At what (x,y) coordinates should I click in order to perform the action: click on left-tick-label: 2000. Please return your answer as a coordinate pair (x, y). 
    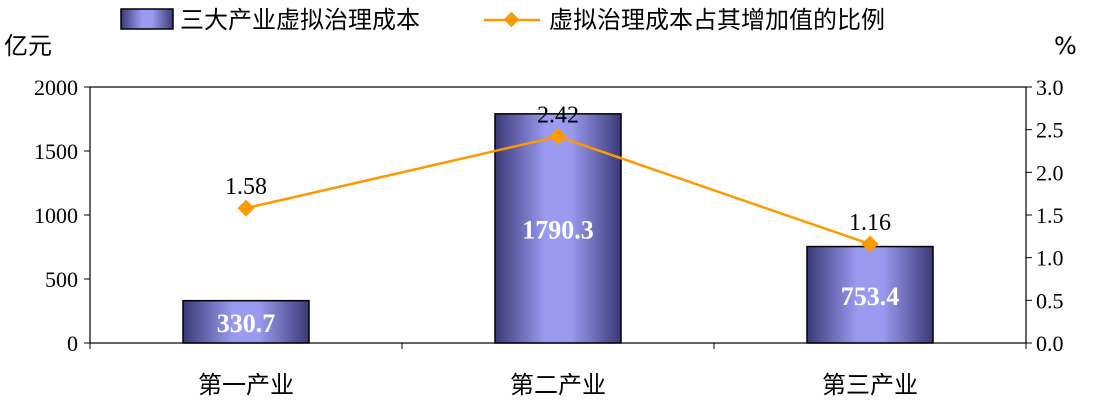
    Looking at the image, I should click on (56, 87).